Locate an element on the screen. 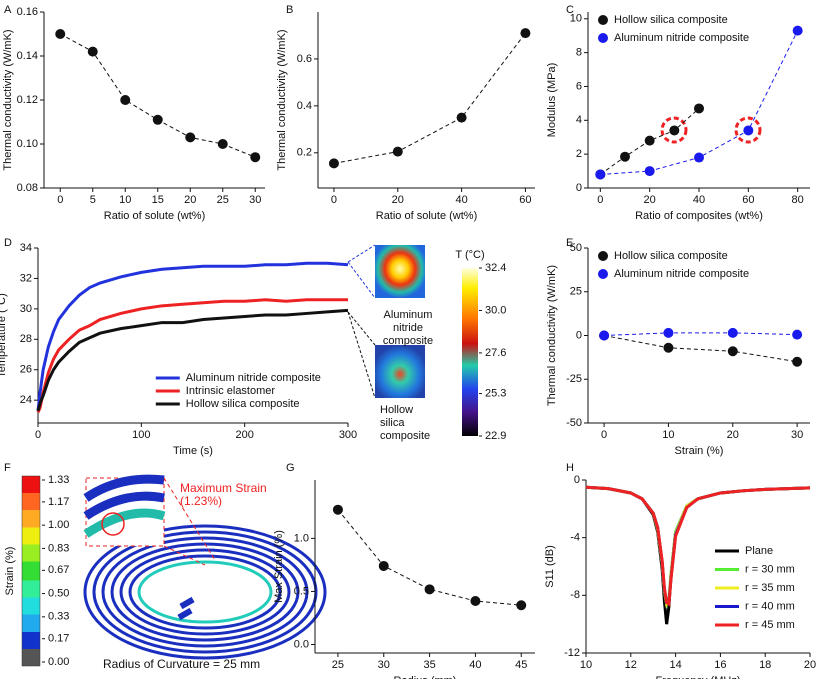 Image resolution: width=817 pixels, height=679 pixels. y-tick-label: 30 is located at coordinates (26, 309).